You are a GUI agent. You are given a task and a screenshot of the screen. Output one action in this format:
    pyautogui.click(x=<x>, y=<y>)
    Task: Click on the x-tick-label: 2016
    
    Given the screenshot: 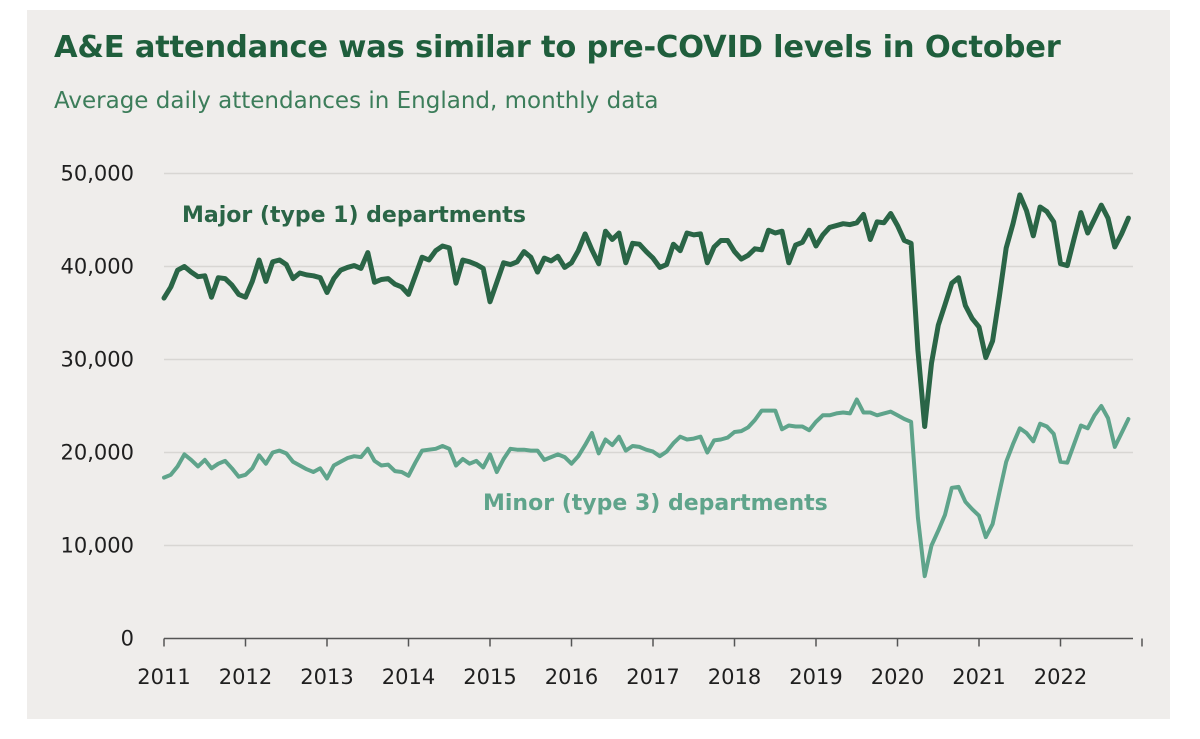 What is the action you would take?
    pyautogui.click(x=571, y=677)
    